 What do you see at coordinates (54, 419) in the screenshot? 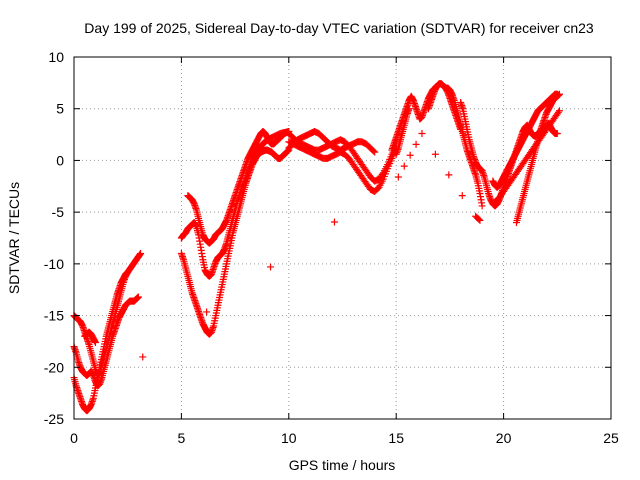
I see `y-tick-label: -25` at bounding box center [54, 419].